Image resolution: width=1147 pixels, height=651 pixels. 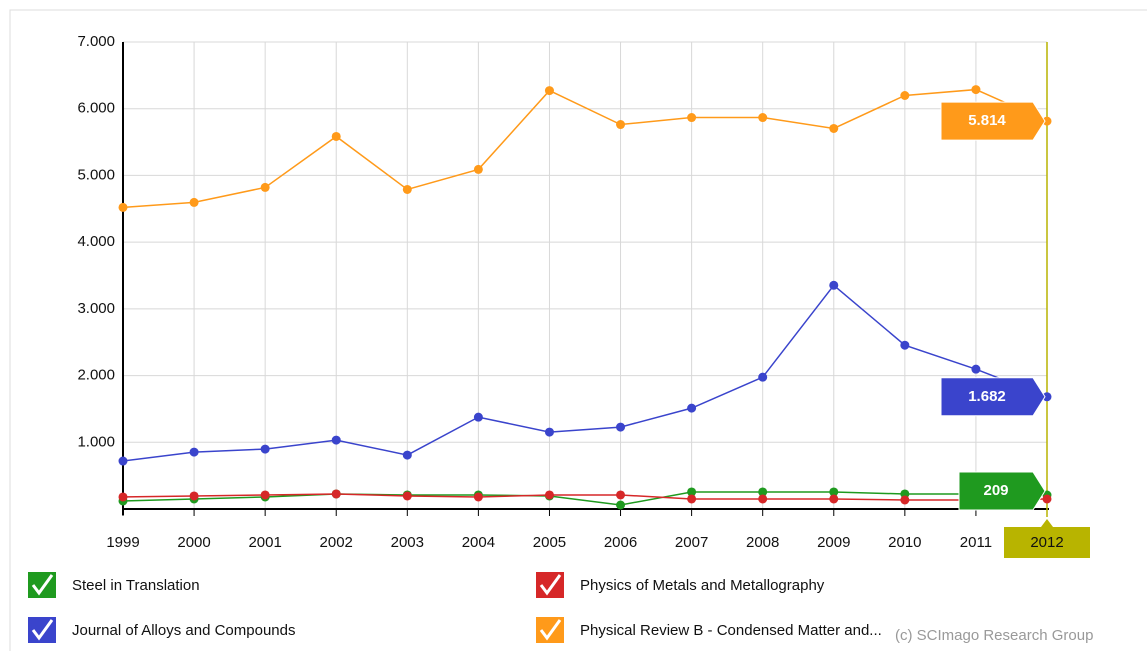 I want to click on y-tick-label: 7.000, so click(x=96, y=41).